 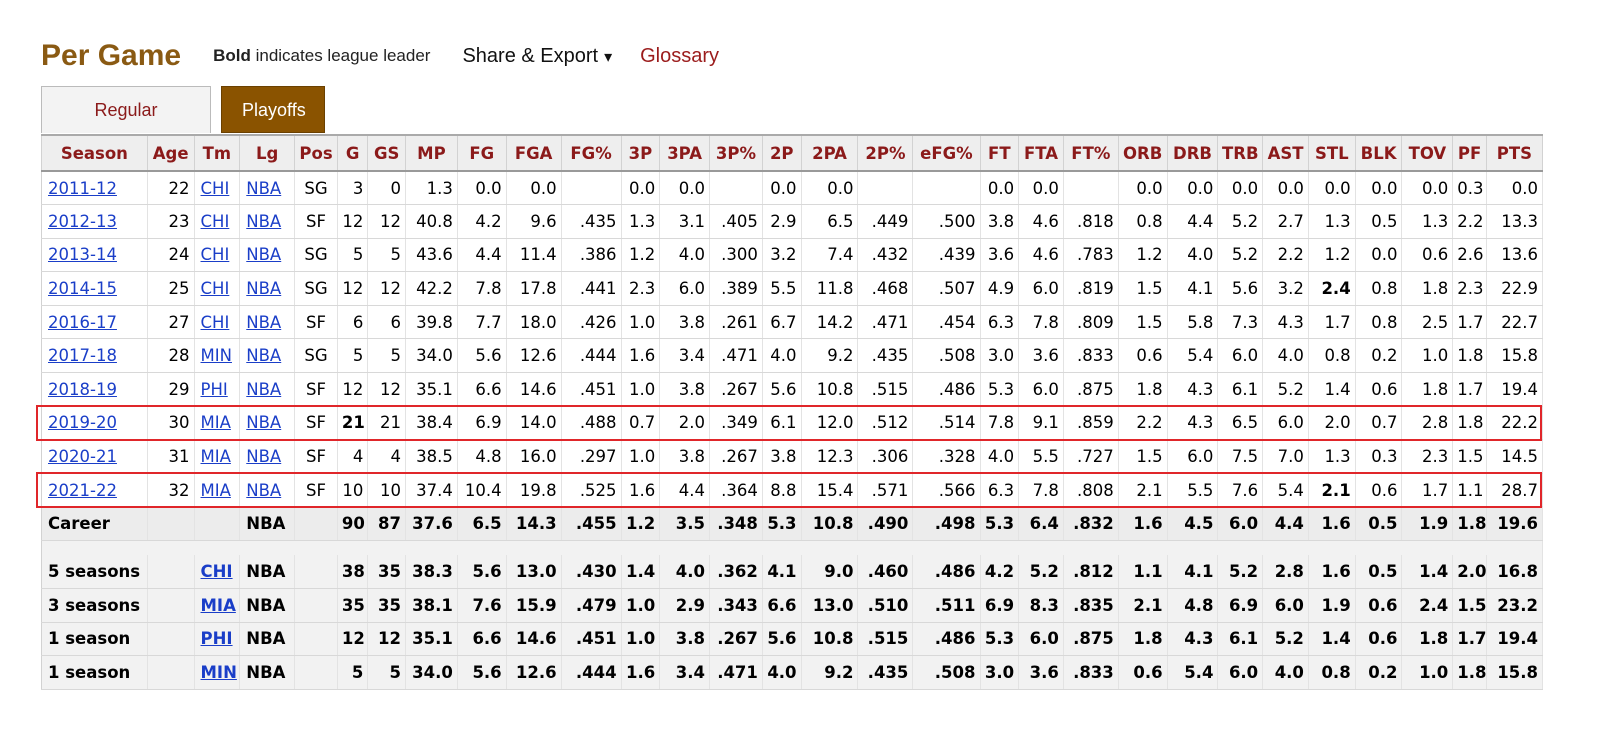 I want to click on column-header: 3P%, so click(x=736, y=153).